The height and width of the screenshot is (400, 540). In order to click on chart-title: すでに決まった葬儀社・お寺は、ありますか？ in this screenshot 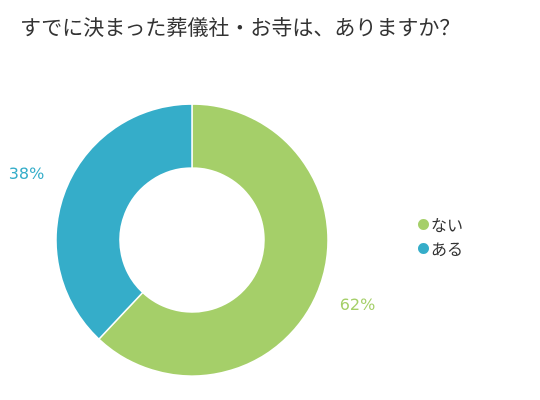, I will do `click(240, 28)`.